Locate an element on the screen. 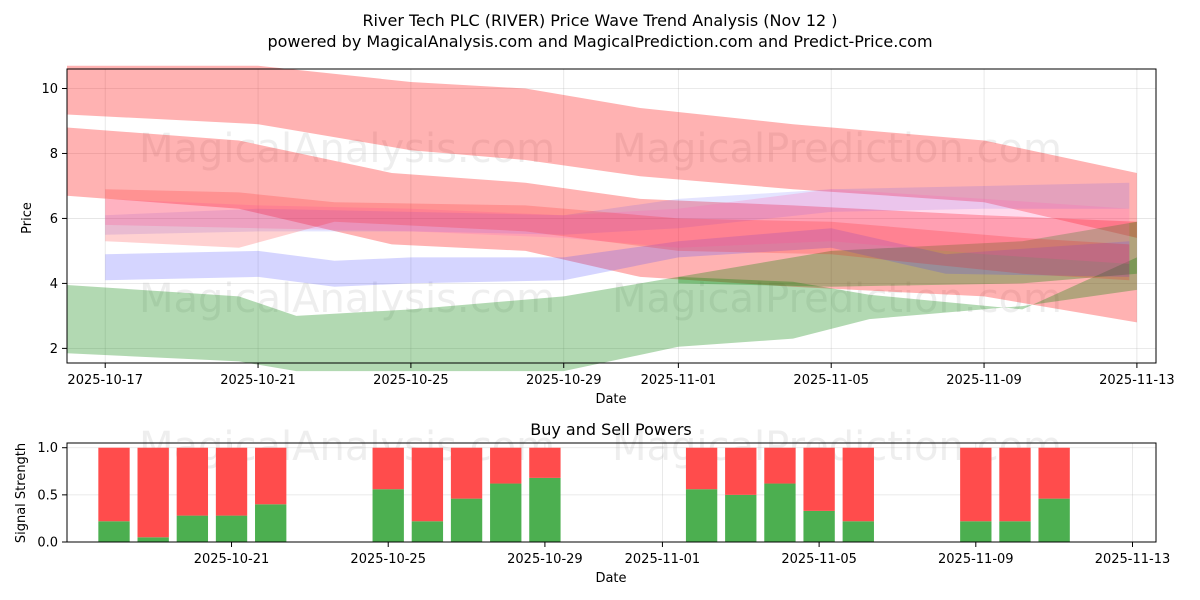 The height and width of the screenshot is (600, 1200). price-y-tick-label: 4 is located at coordinates (54, 284).